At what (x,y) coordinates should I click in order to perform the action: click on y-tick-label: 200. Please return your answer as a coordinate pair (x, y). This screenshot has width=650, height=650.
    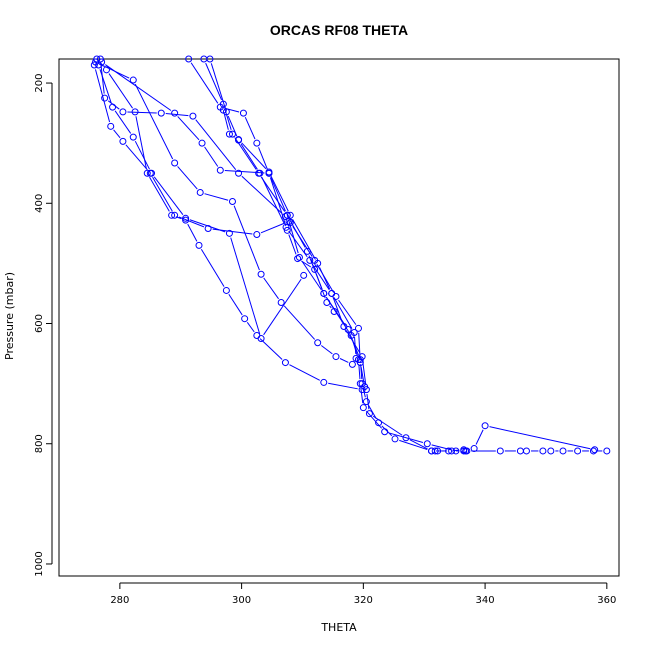
    Looking at the image, I should click on (39, 82).